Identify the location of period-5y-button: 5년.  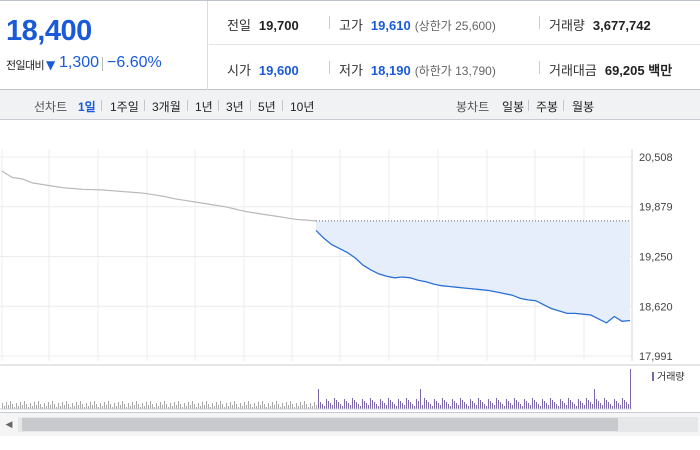
(267, 107).